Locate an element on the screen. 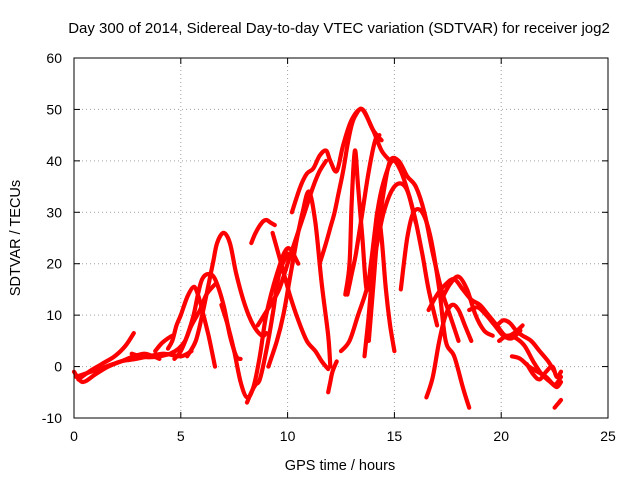 The height and width of the screenshot is (480, 640). y-tick-label: -10 is located at coordinates (52, 418).